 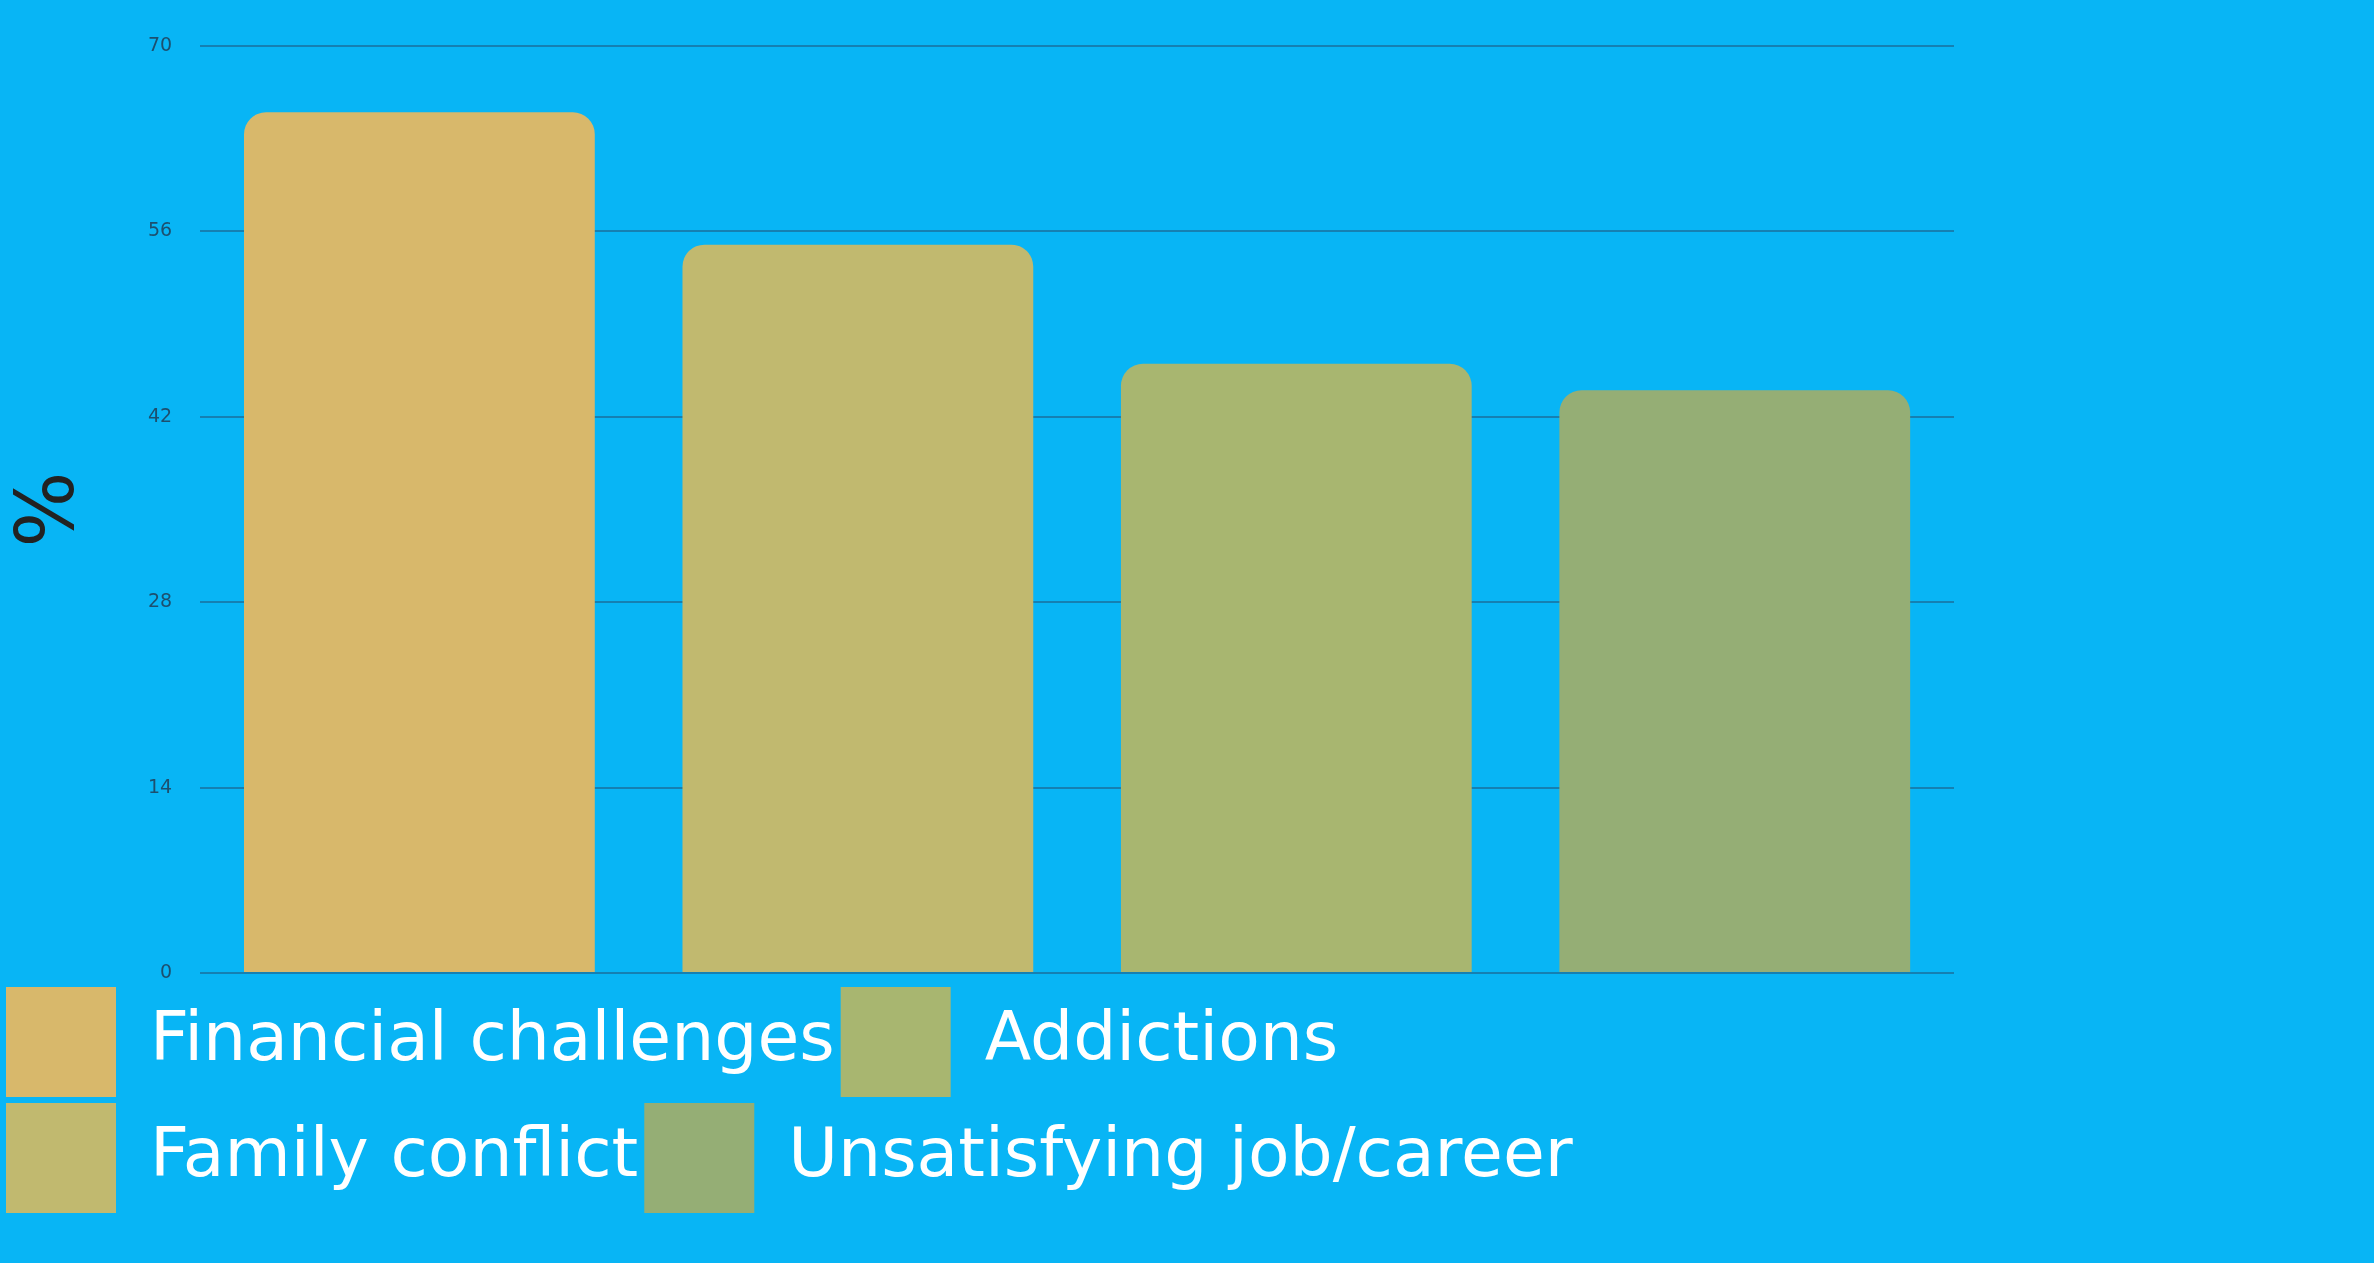 I want to click on y-tick-label: 14, so click(x=160, y=785).